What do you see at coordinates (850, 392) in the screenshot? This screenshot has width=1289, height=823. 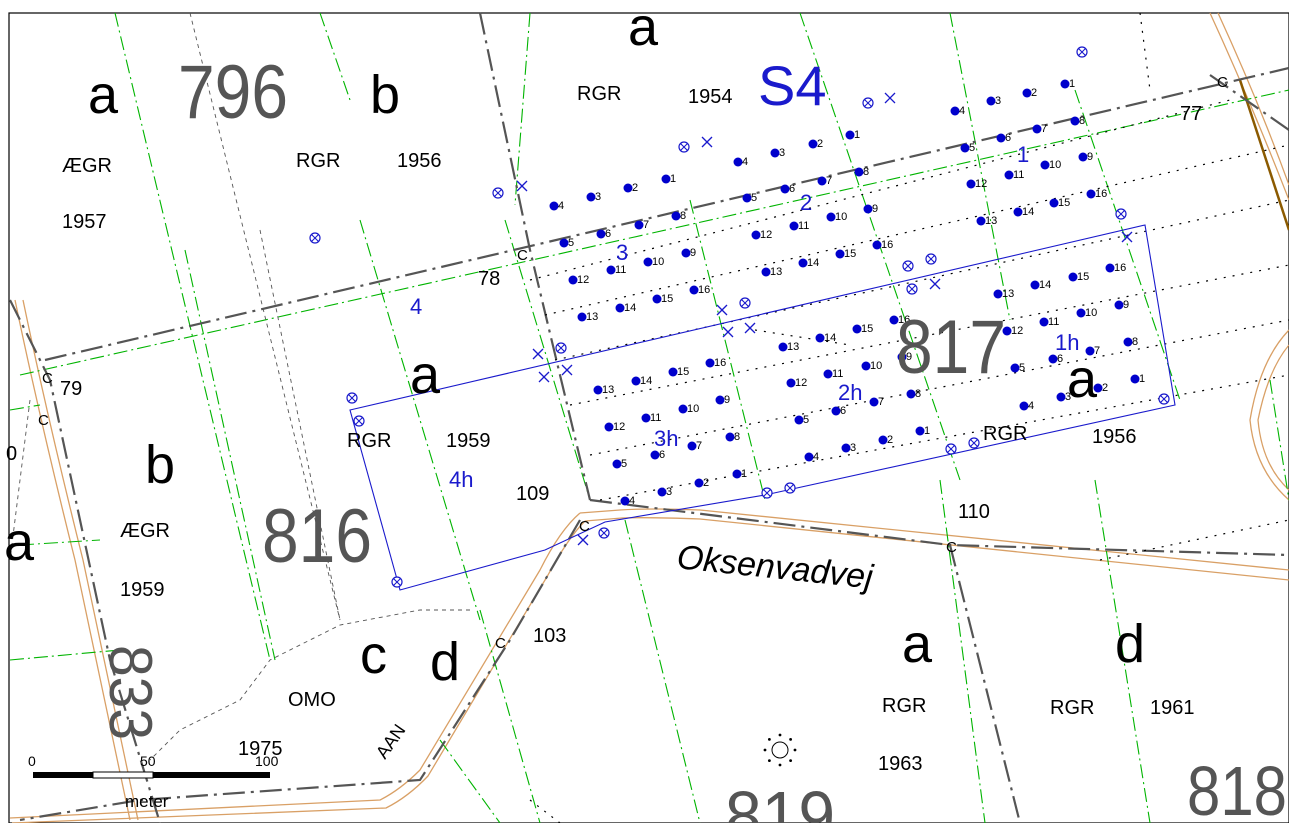 I see `plot-label: 2h` at bounding box center [850, 392].